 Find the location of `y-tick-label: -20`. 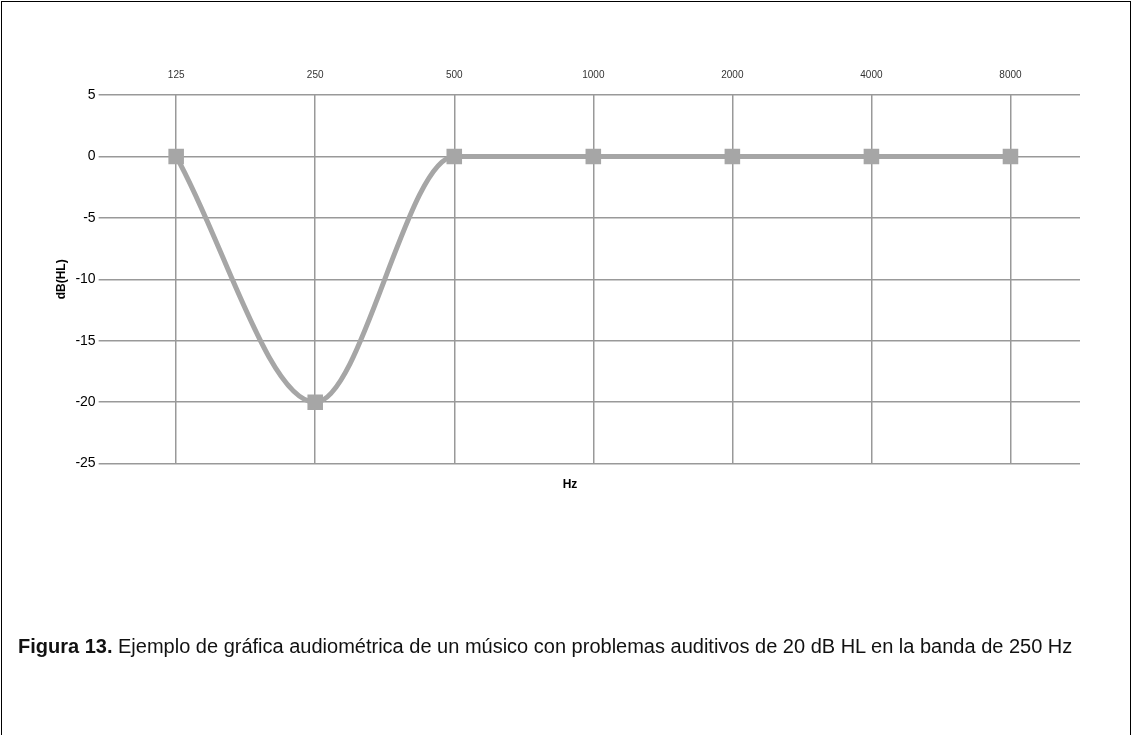

y-tick-label: -20 is located at coordinates (85, 401).